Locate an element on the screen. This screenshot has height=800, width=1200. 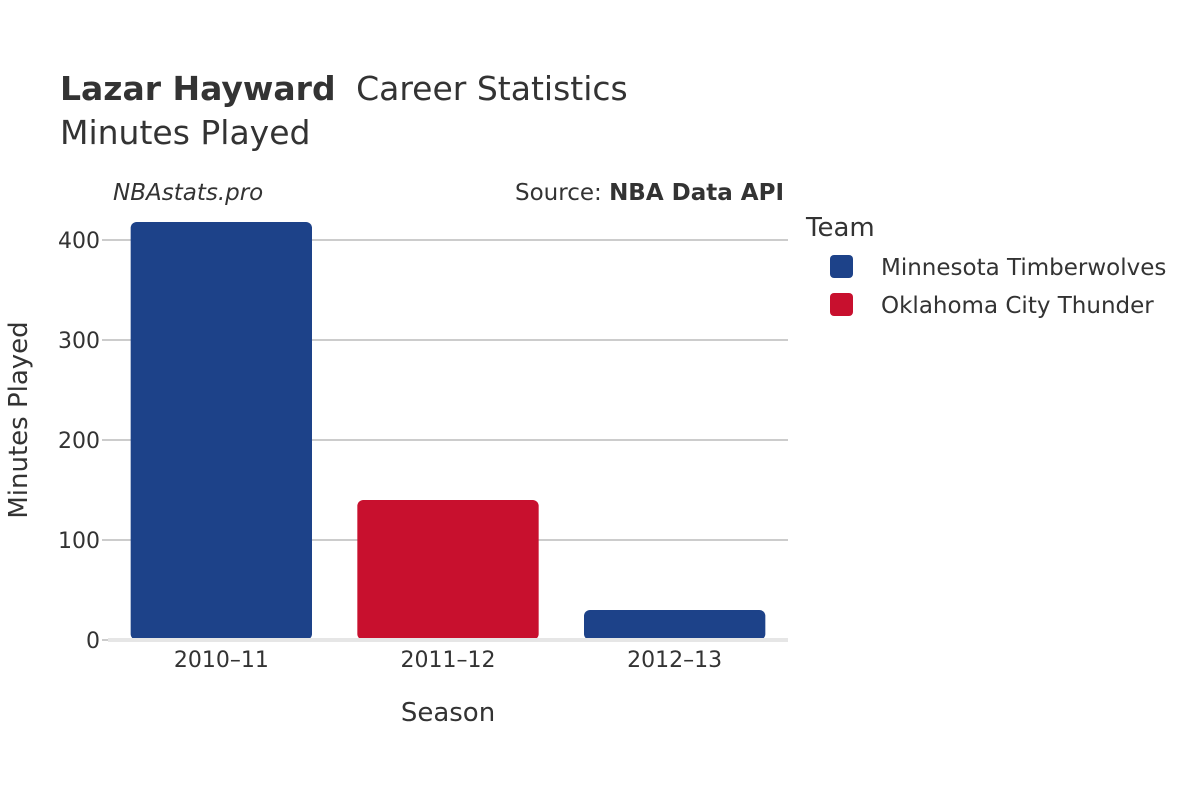
bar-2012–13 is located at coordinates (675, 625).